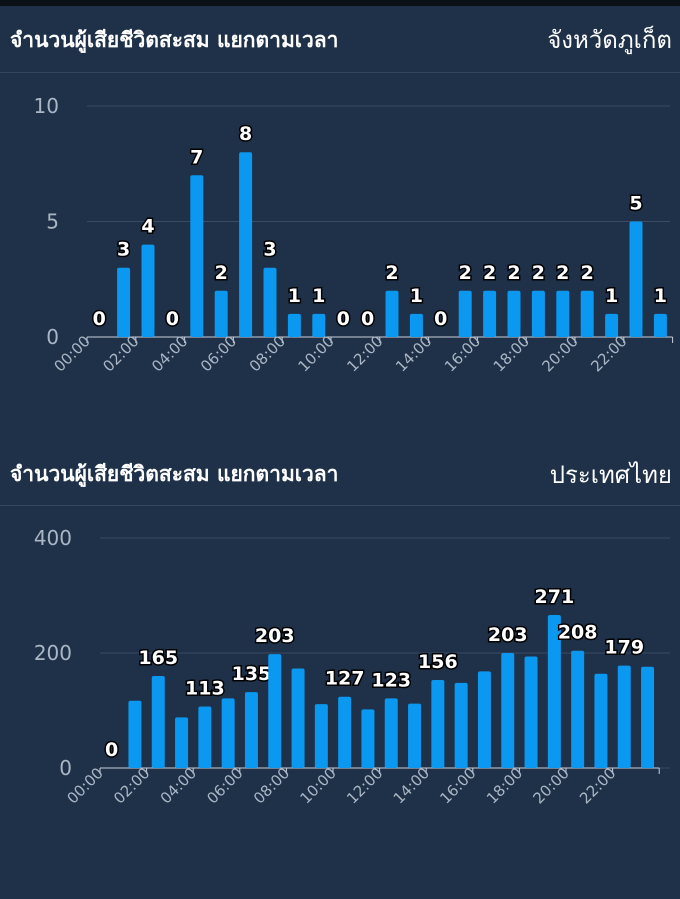 This screenshot has height=899, width=680. What do you see at coordinates (52, 337) in the screenshot?
I see `y-tick-label: 0` at bounding box center [52, 337].